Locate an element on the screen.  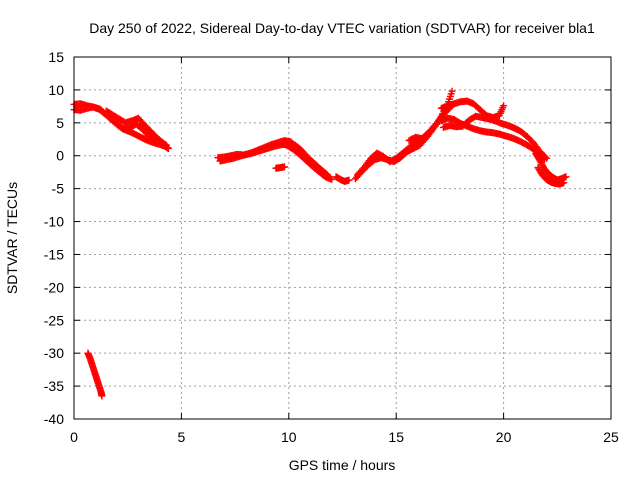
x-tick-label: 5 is located at coordinates (182, 437).